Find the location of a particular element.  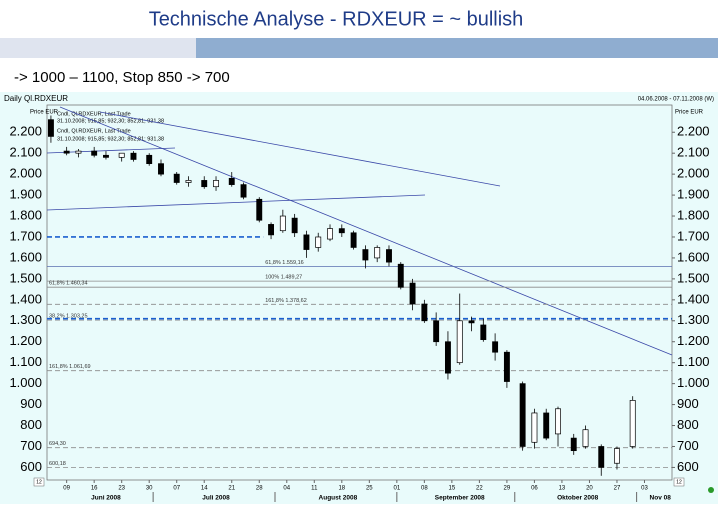

y-tick-label-right: 1.300 is located at coordinates (693, 319).